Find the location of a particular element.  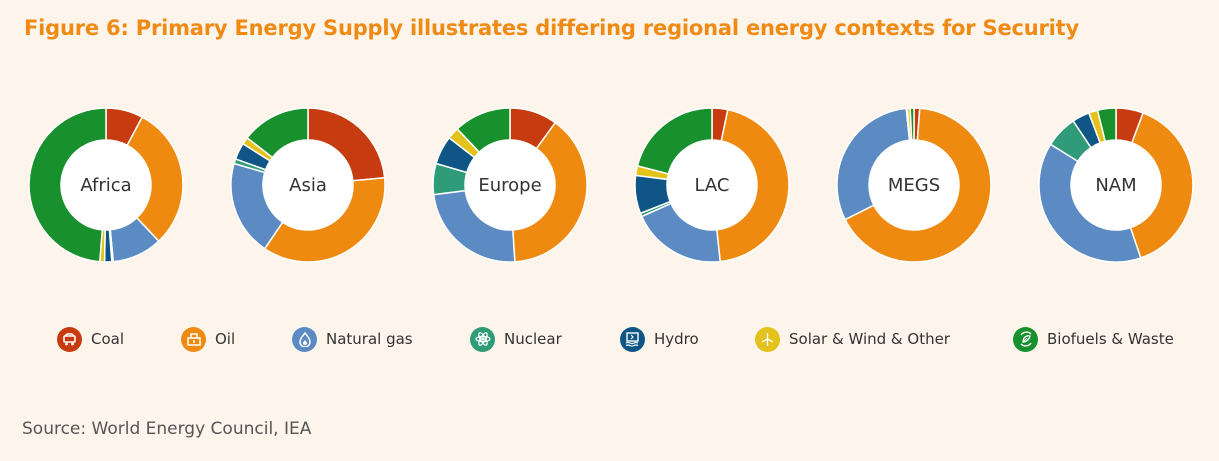

donut-label: Asia is located at coordinates (308, 185).